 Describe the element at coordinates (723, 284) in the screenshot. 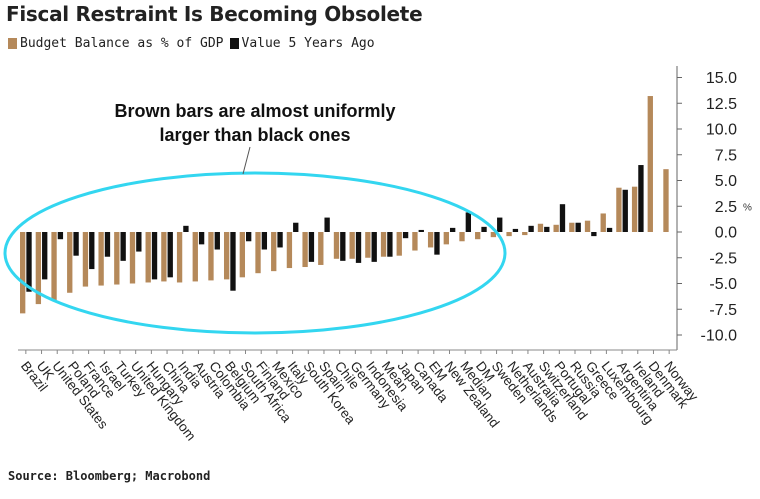

I see `y-tick-label: -5.0` at that location.